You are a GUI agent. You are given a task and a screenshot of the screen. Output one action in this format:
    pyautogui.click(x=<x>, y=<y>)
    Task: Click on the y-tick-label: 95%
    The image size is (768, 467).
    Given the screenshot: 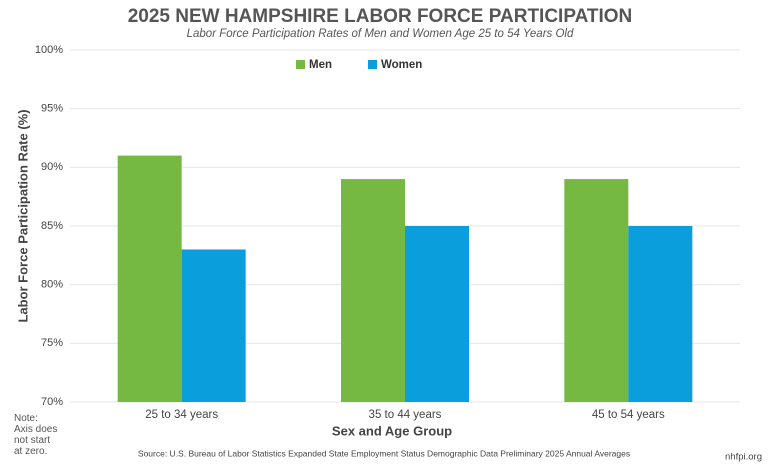 What is the action you would take?
    pyautogui.click(x=52, y=109)
    